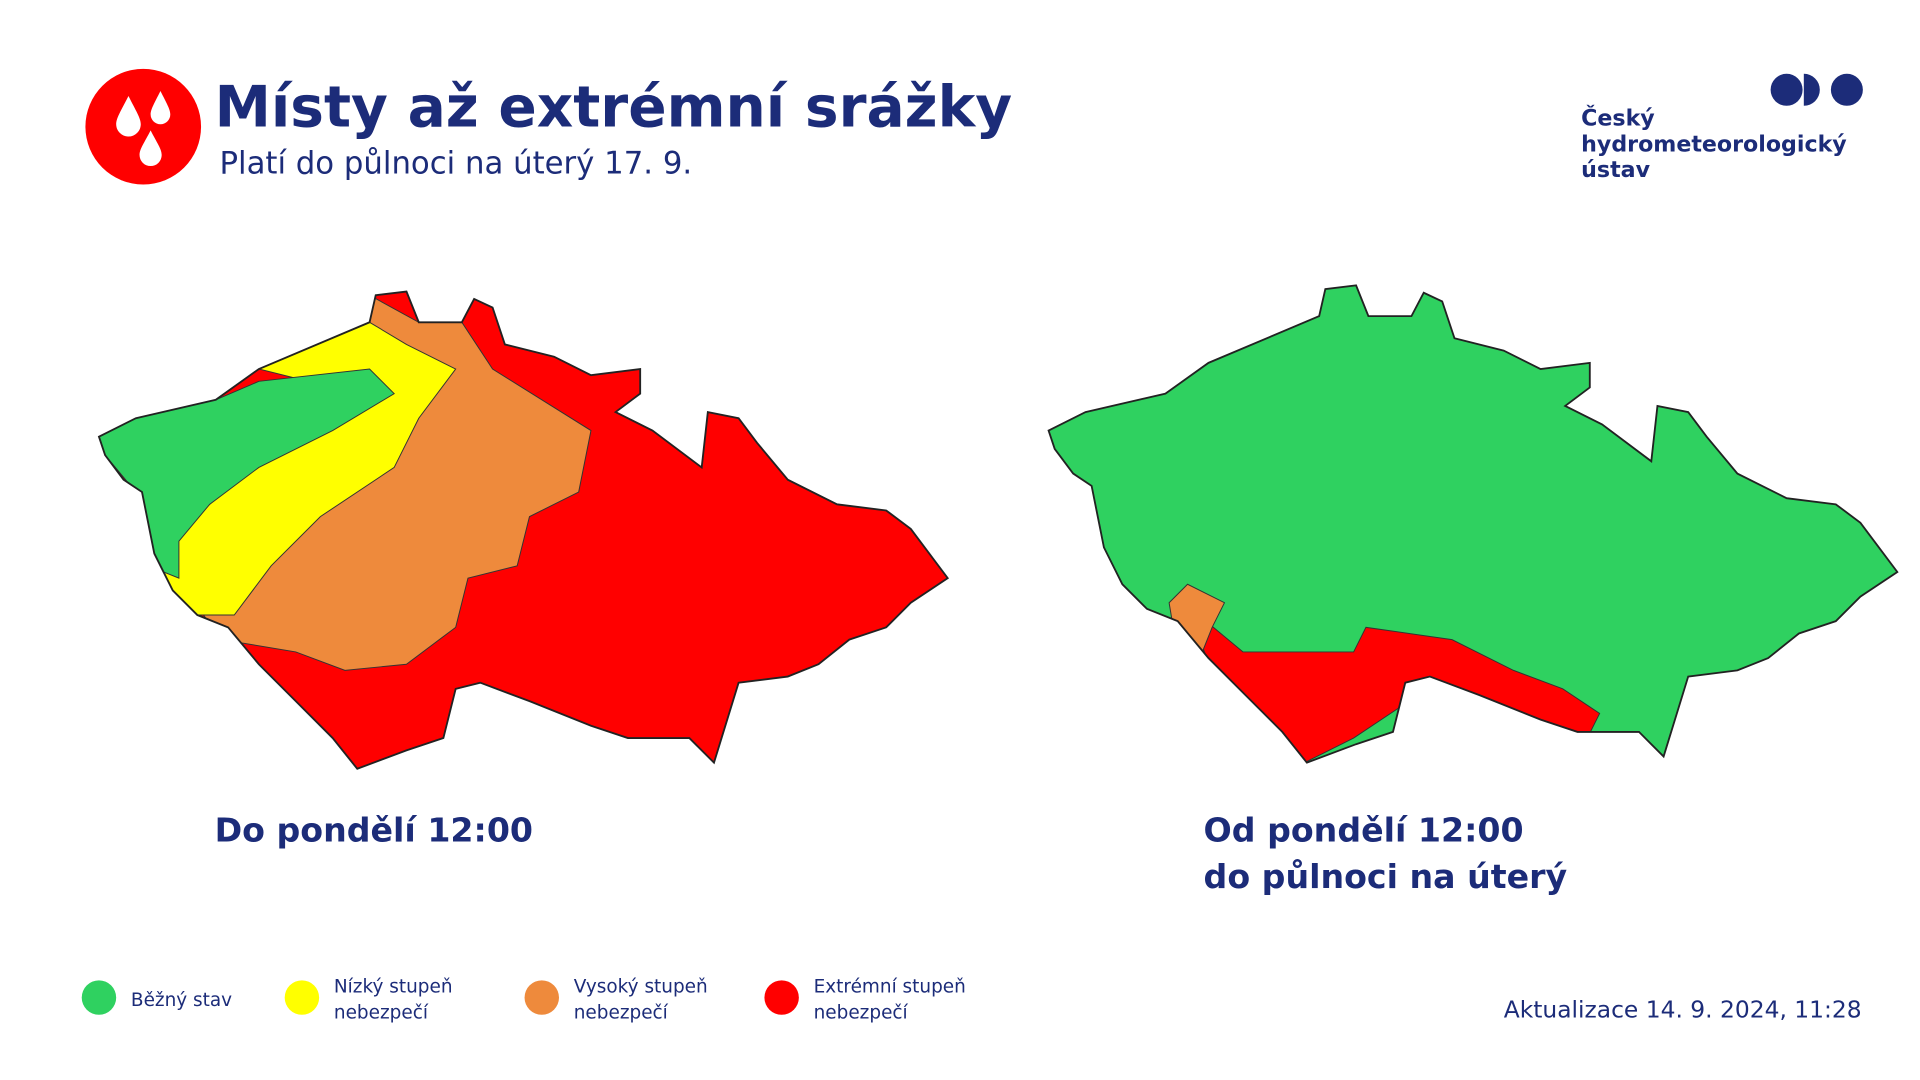 This screenshot has width=1920, height=1080. What do you see at coordinates (1386, 853) in the screenshot?
I see `map-caption: Od pondělí 12:00 do půlnoci na úterý` at bounding box center [1386, 853].